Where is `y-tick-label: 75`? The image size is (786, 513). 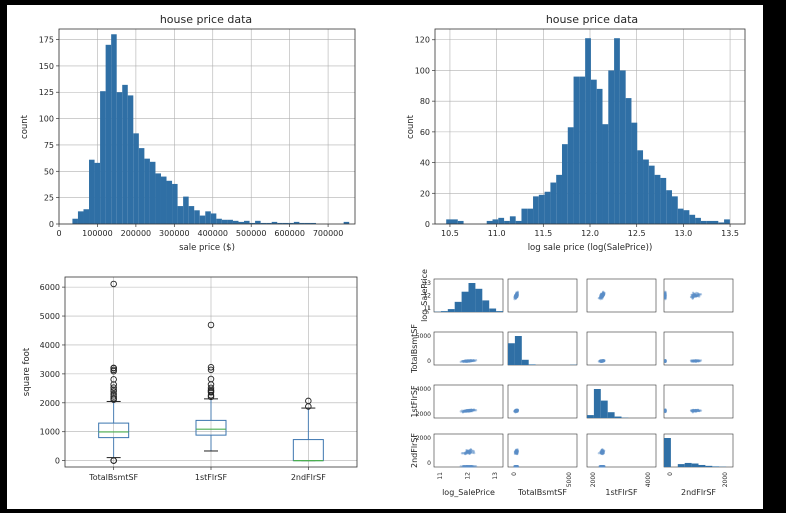 y-tick-label: 75 is located at coordinates (49, 145).